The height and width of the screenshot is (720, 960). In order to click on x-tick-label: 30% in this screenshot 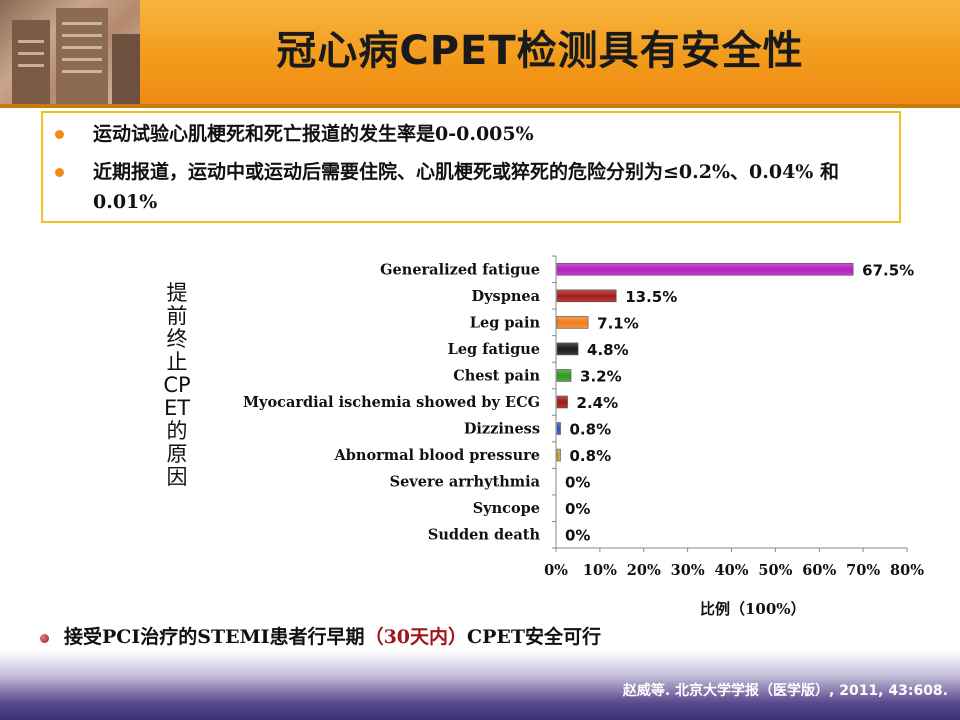, I will do `click(688, 570)`.